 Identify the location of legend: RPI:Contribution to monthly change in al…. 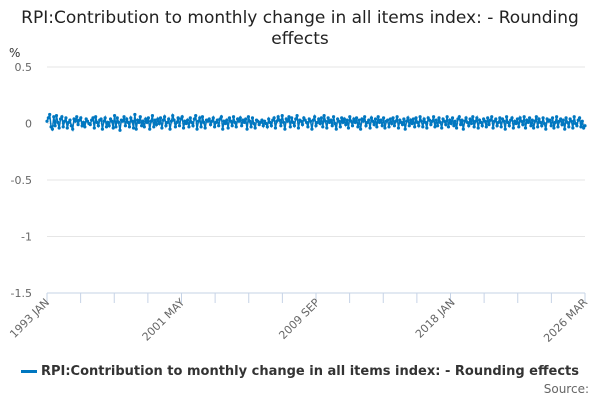
(300, 371).